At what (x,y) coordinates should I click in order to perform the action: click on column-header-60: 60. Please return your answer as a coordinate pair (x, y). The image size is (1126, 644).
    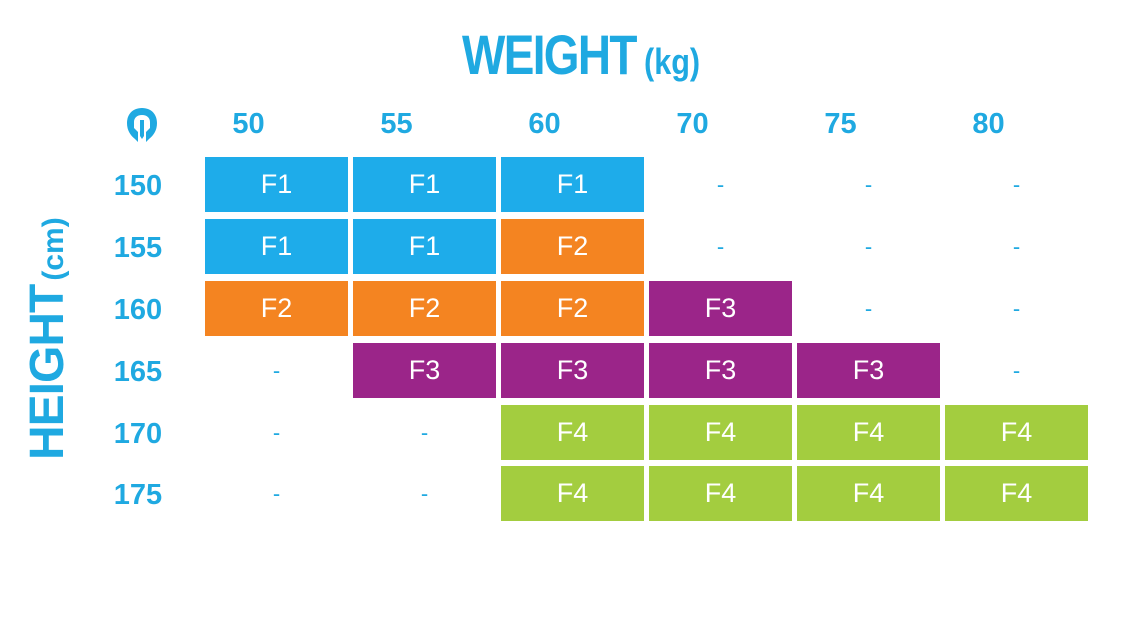
    Looking at the image, I should click on (544, 124).